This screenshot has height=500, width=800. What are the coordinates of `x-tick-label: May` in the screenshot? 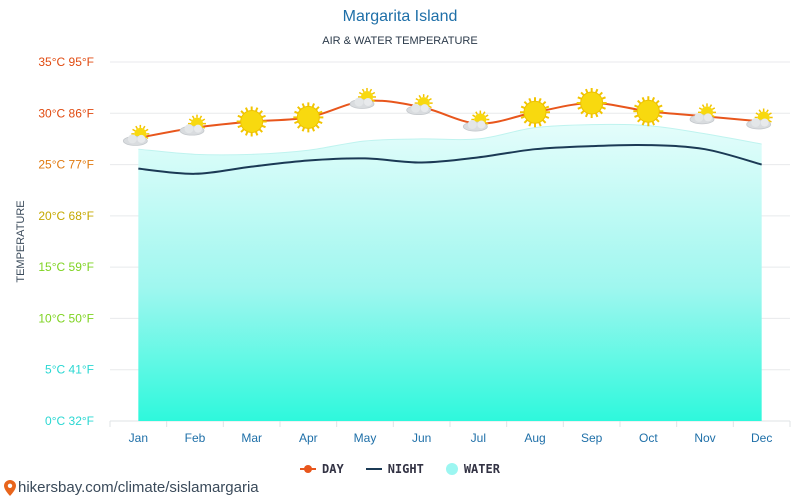 It's located at (365, 438).